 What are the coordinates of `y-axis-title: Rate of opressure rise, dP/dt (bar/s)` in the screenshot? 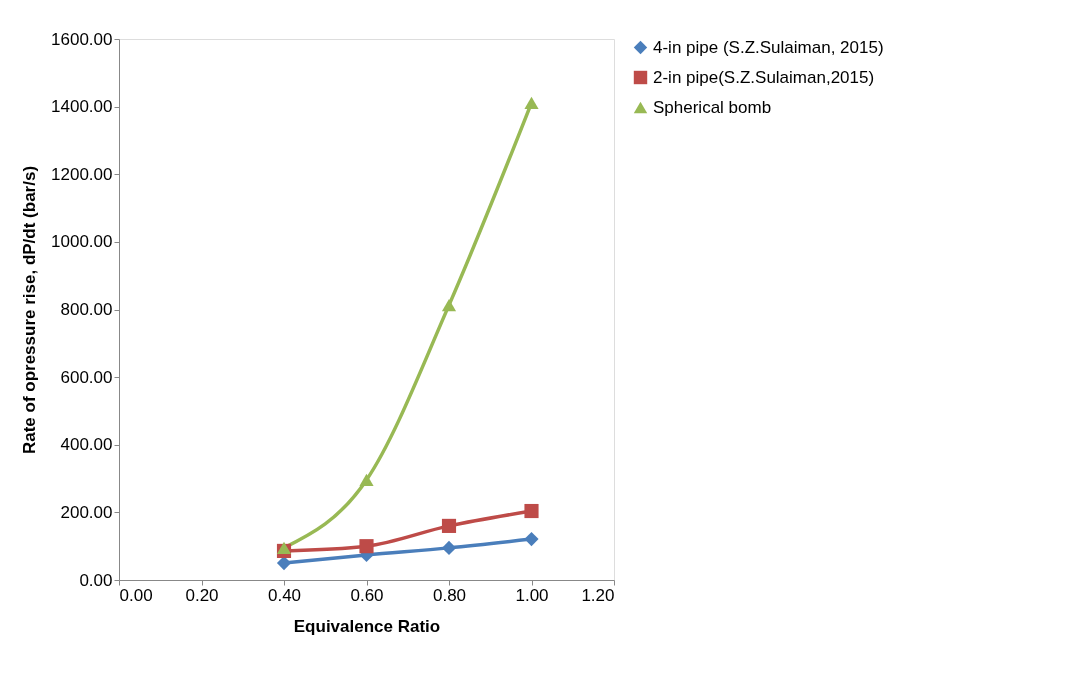 It's located at (30, 310).